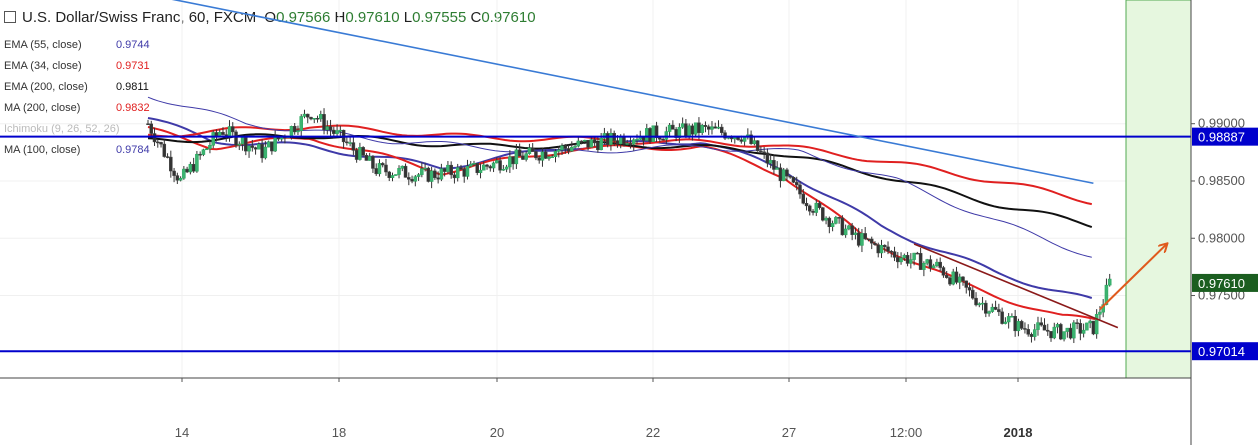  What do you see at coordinates (1221, 283) in the screenshot?
I see `price-label: 0.97610` at bounding box center [1221, 283].